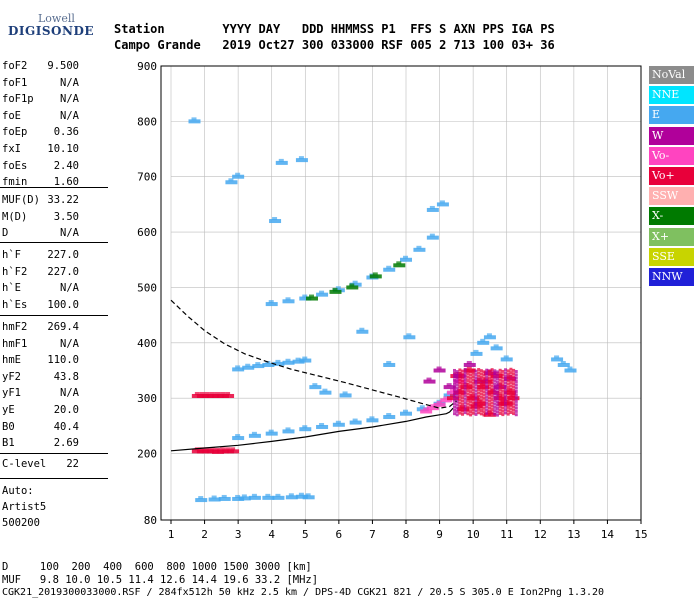  I want to click on param-name: hmE, so click(11, 360).